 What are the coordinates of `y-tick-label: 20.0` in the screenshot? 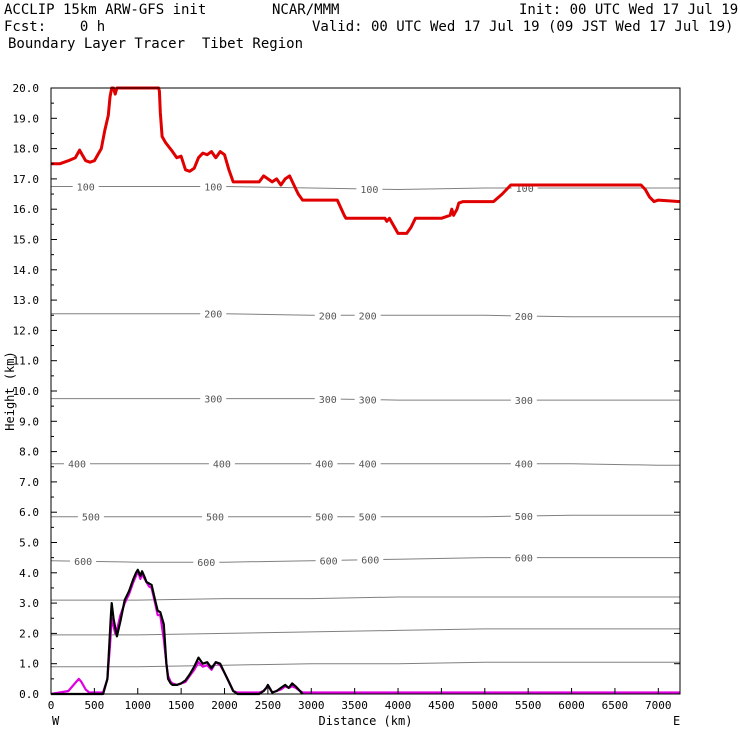 It's located at (26, 88).